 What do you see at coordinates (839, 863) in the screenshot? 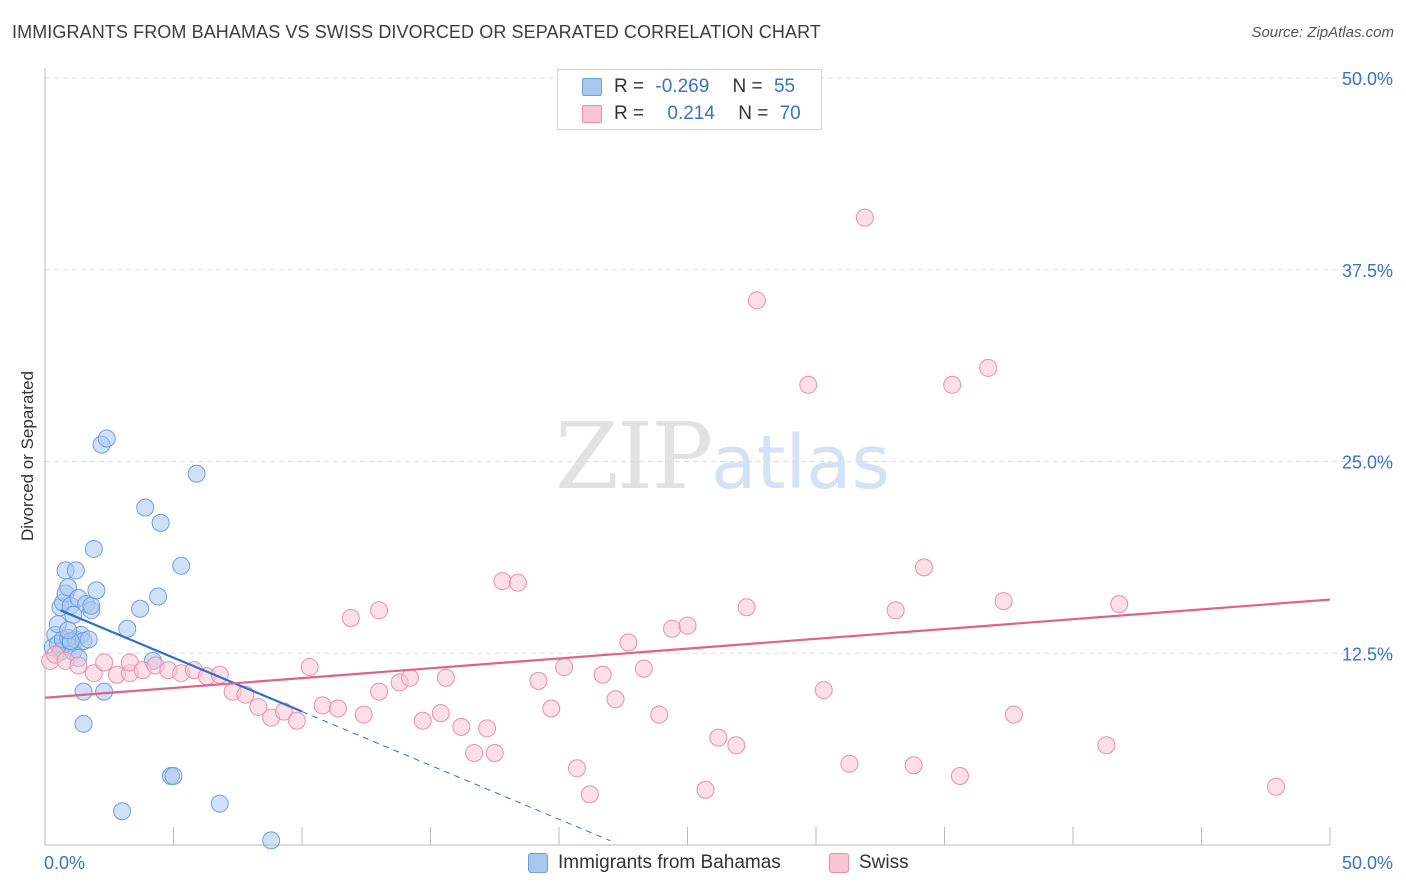
I see `swiss-legend-swatch` at bounding box center [839, 863].